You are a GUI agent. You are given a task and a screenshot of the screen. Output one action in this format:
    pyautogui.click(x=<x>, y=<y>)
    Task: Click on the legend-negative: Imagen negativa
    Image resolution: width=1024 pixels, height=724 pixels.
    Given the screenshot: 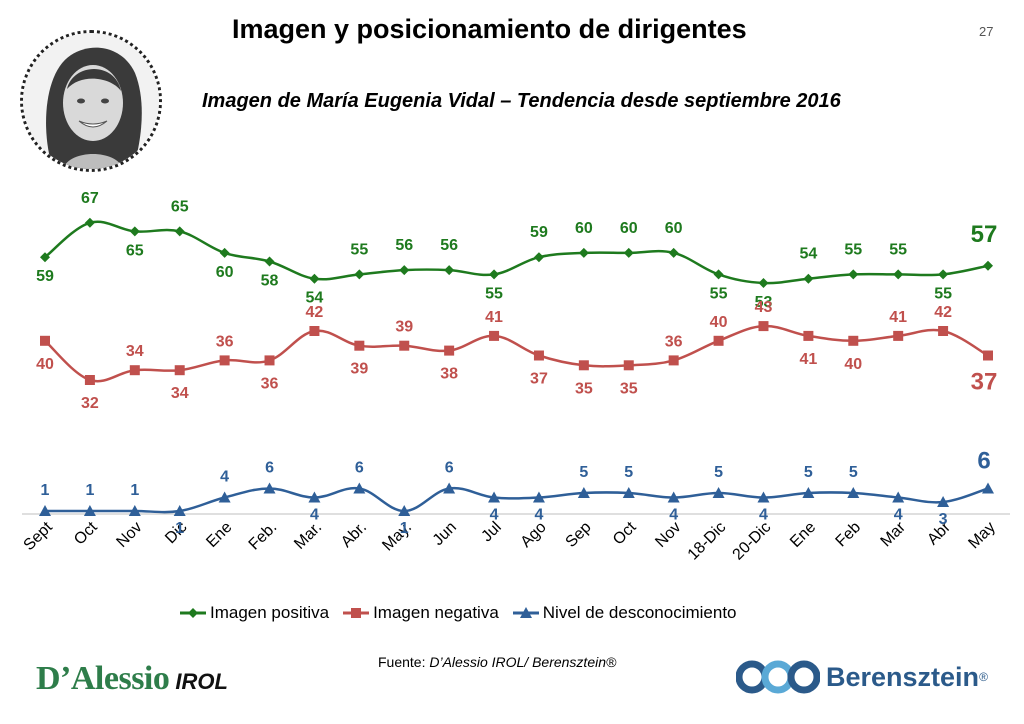 What is the action you would take?
    pyautogui.click(x=421, y=613)
    